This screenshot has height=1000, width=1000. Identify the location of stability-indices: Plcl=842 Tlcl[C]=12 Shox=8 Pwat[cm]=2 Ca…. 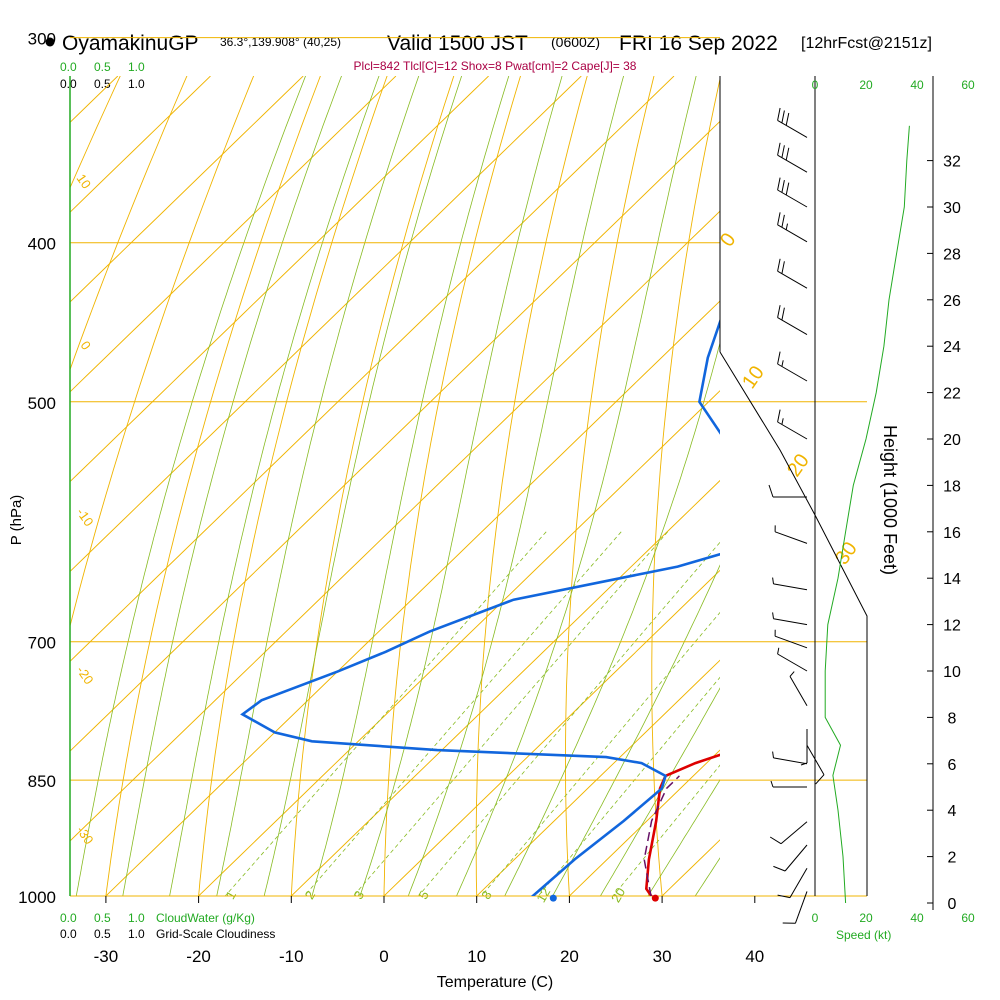
(495, 66).